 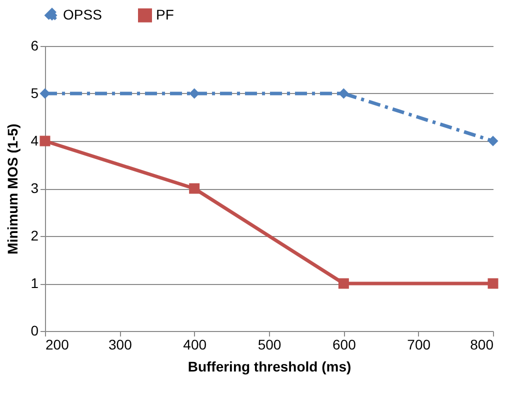 I want to click on x-tick-label: 700, so click(x=419, y=344).